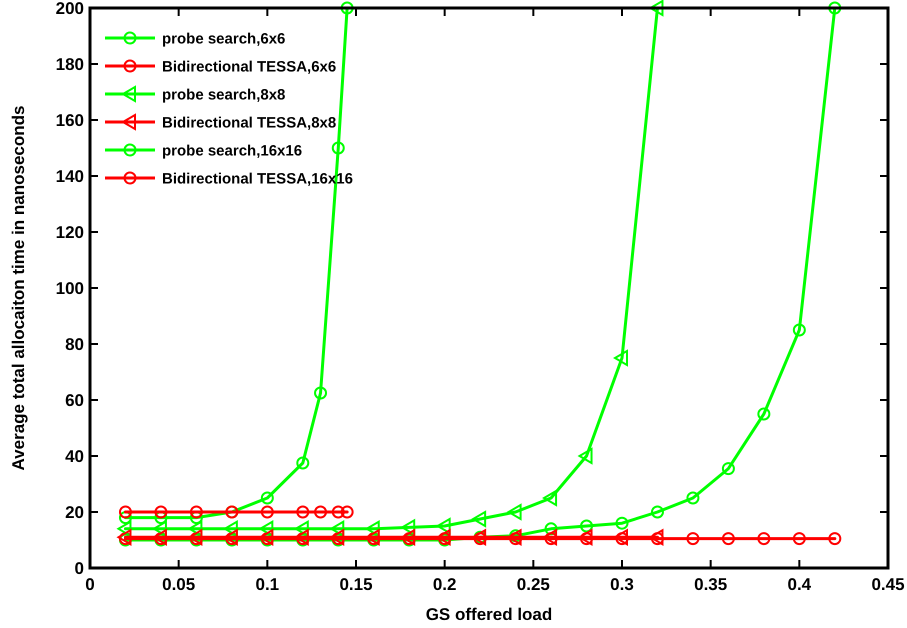 The width and height of the screenshot is (907, 628). Describe the element at coordinates (70, 64) in the screenshot. I see `y-tick-label: 180` at that location.